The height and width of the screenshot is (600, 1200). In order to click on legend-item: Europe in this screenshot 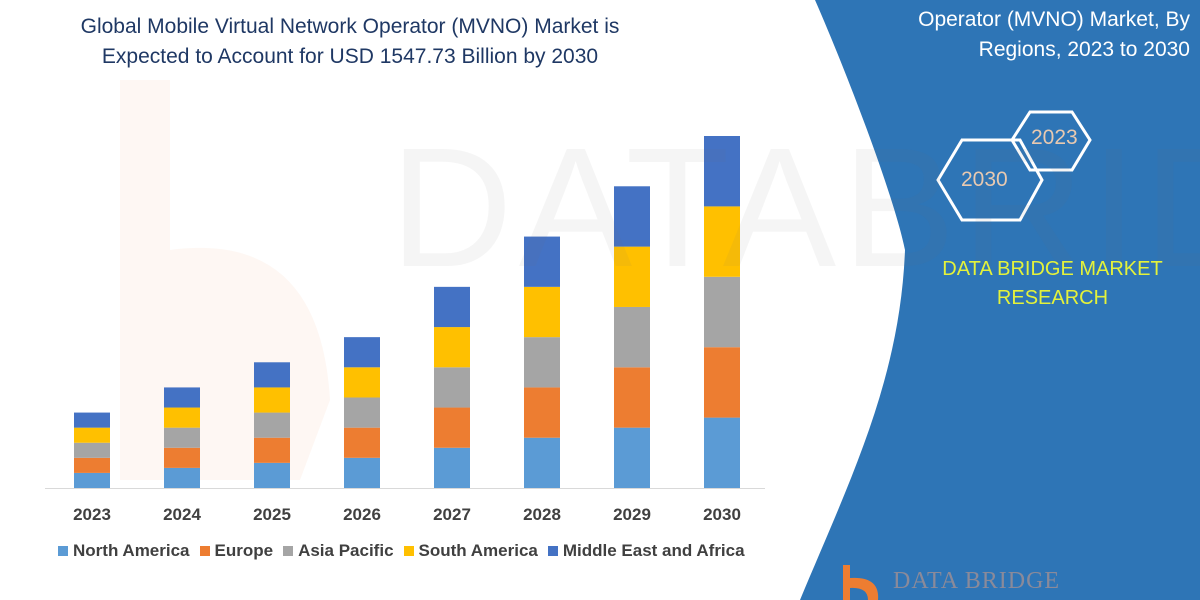, I will do `click(236, 551)`.